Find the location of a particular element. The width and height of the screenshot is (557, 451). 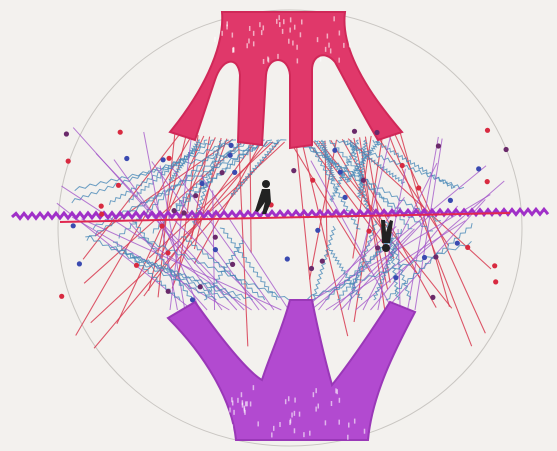

walking-figure is located at coordinates (263, 197).